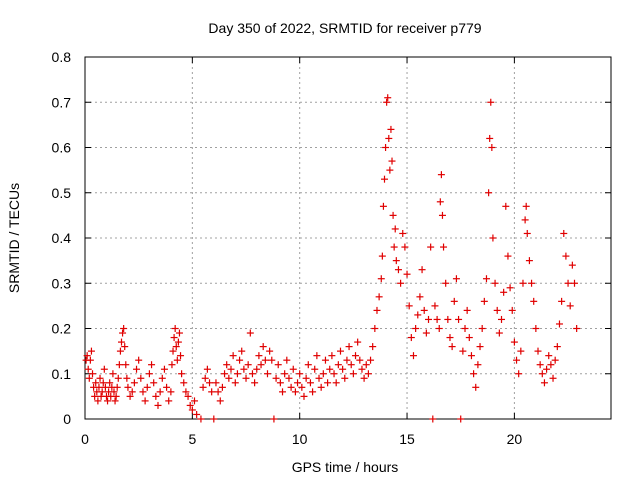  Describe the element at coordinates (345, 467) in the screenshot. I see `x-axis-label: GPS time / hours` at that location.